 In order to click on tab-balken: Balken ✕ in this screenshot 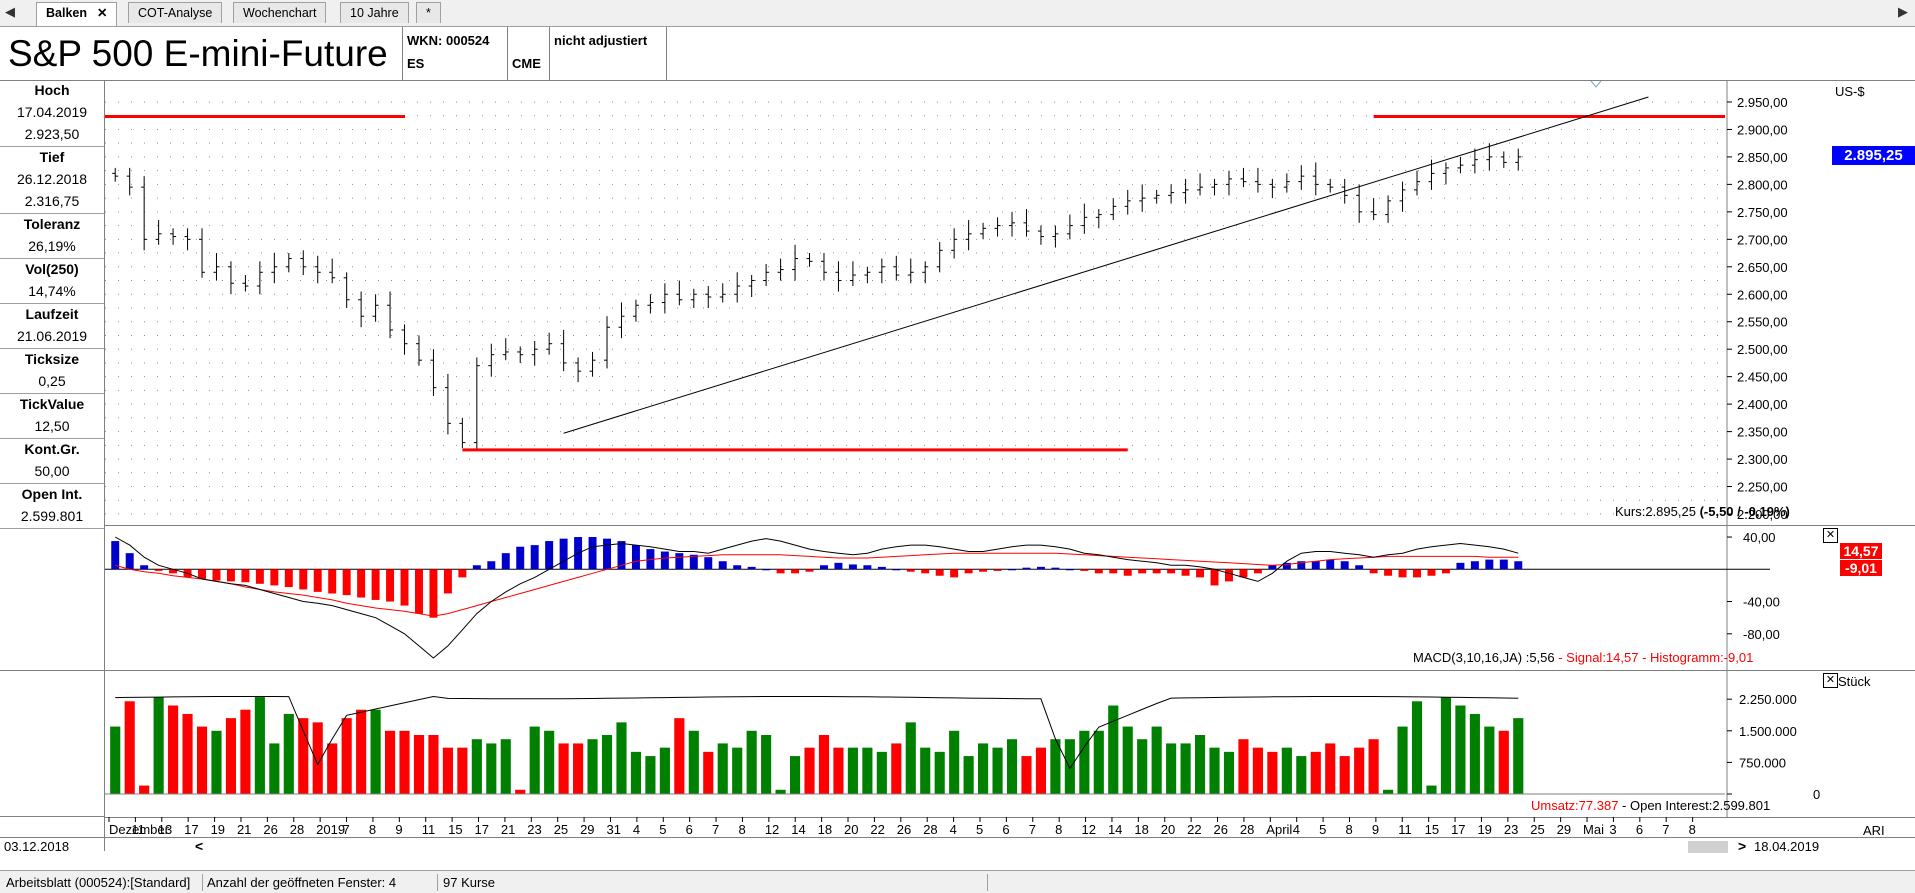, I will do `click(77, 14)`.